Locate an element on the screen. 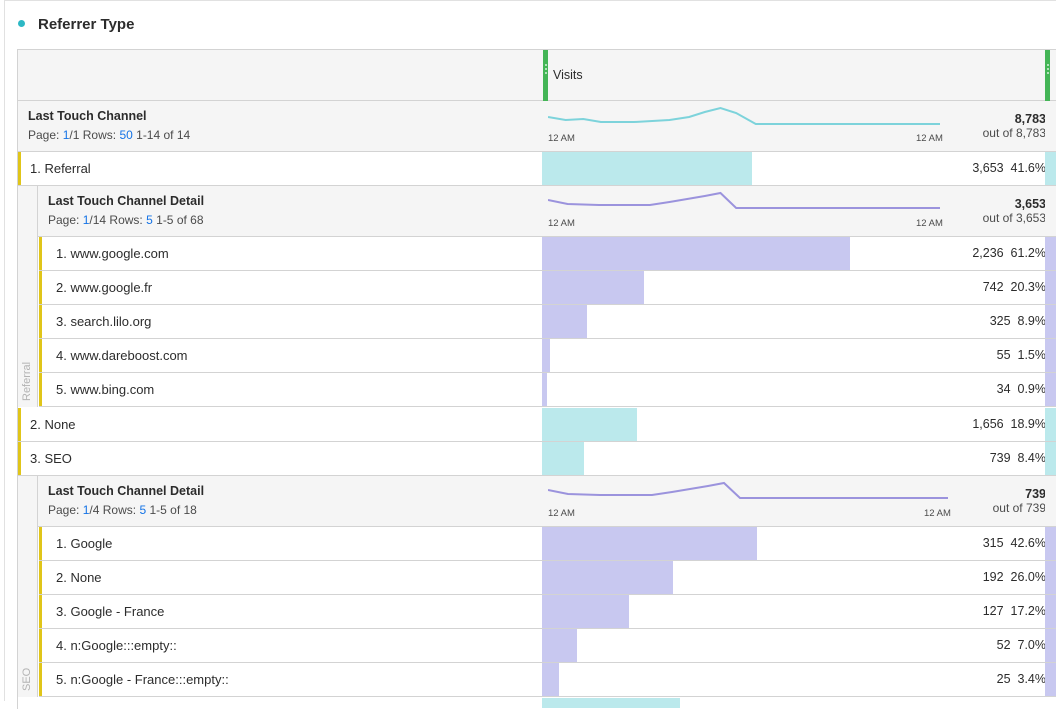 This screenshot has height=709, width=1056. panel-dot-icon is located at coordinates (21, 23).